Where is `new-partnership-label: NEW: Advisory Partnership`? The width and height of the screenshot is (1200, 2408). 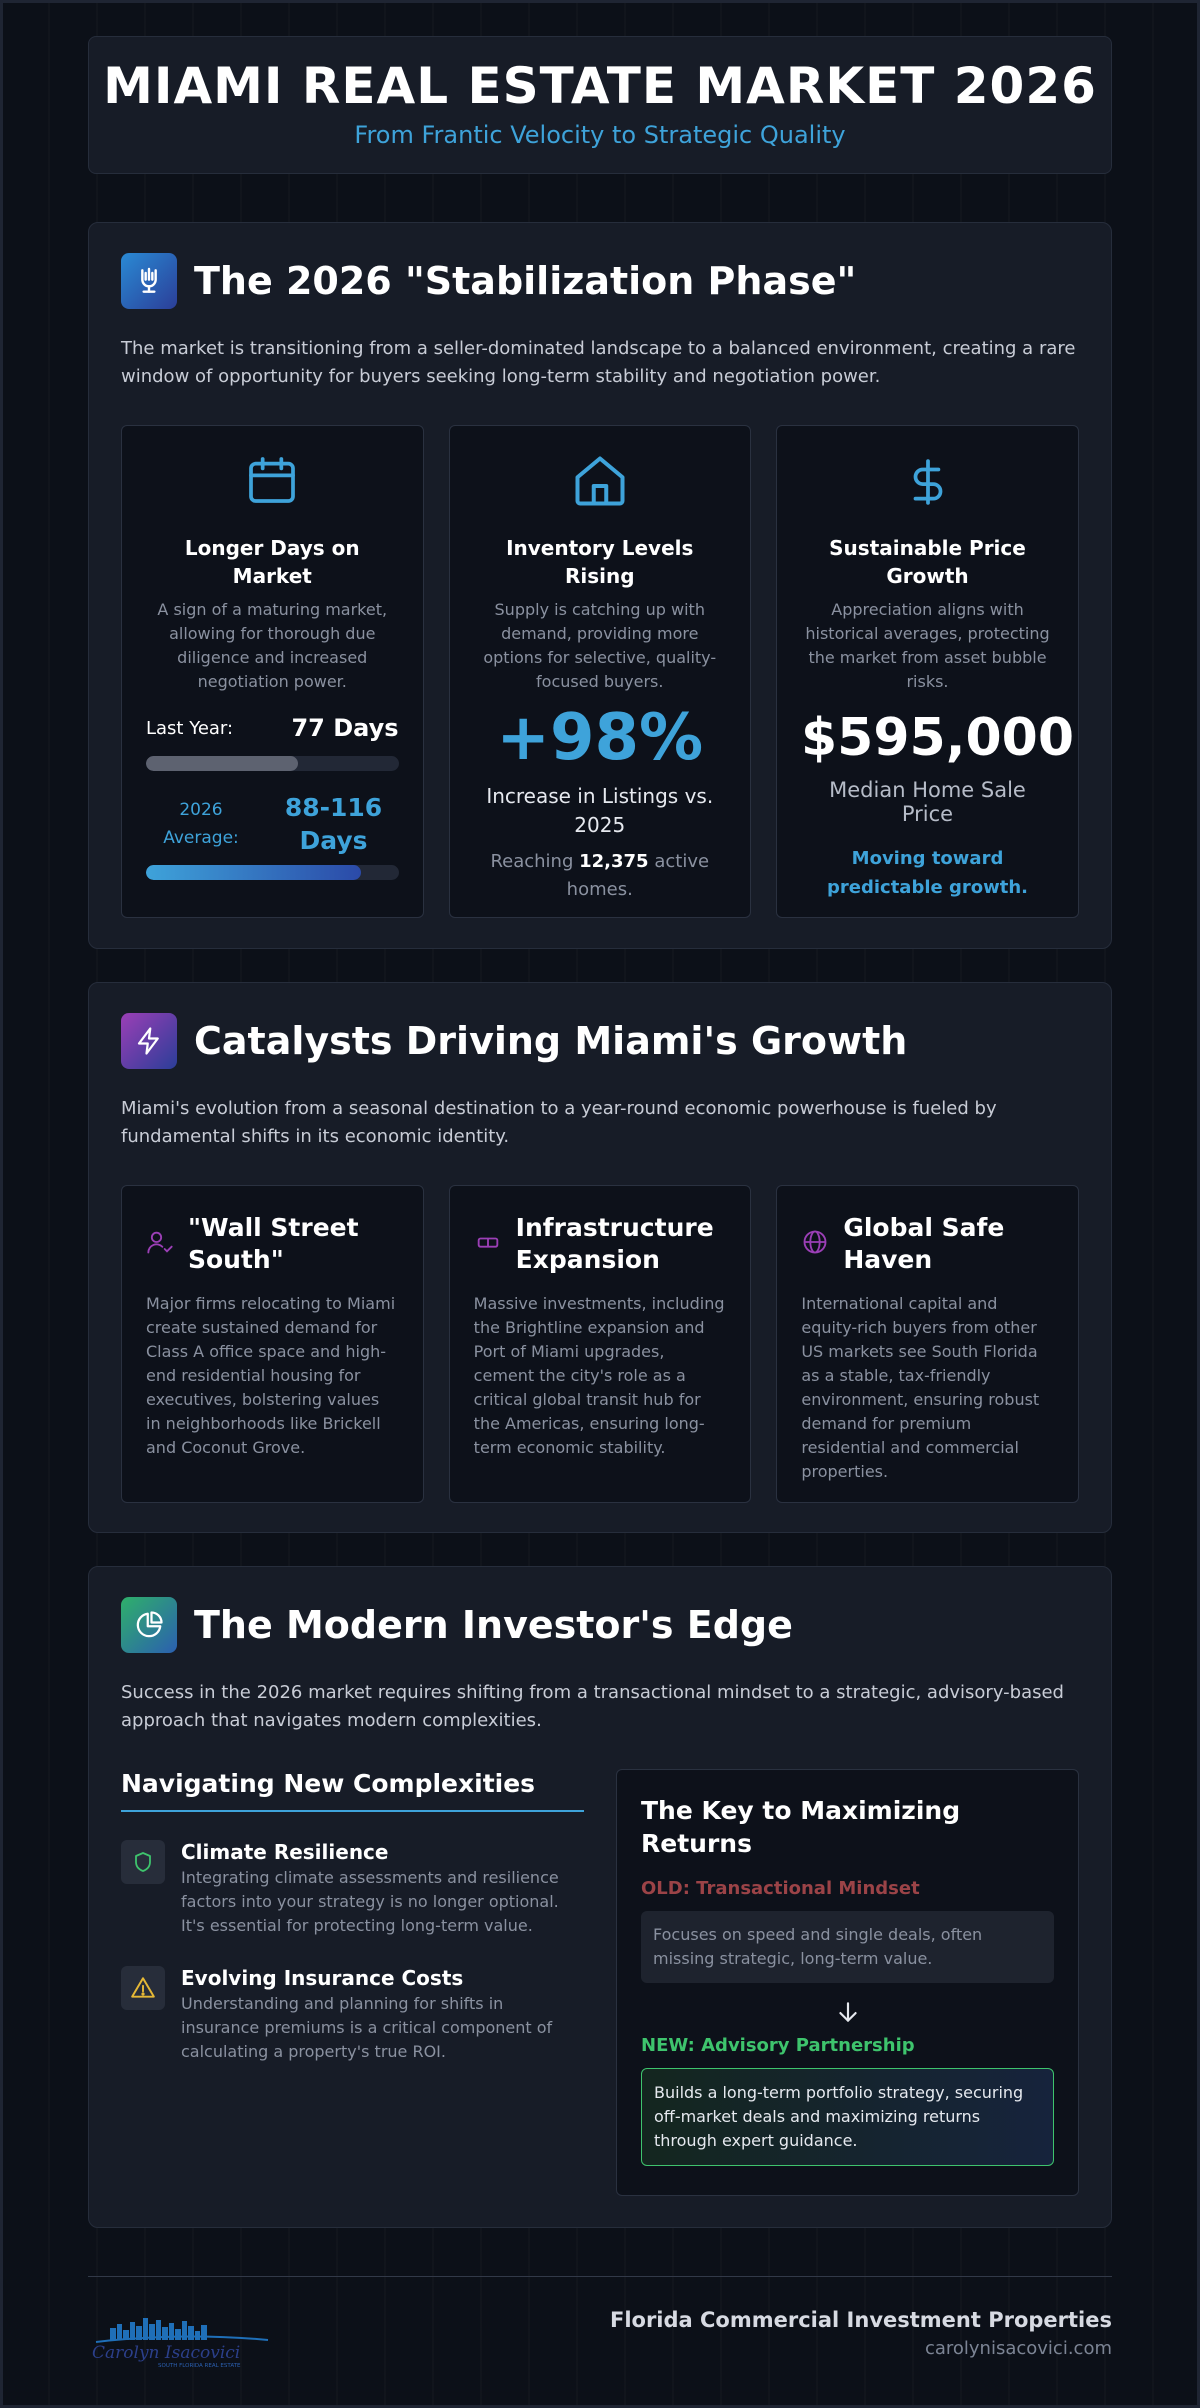
new-partnership-label: NEW: Advisory Partnership is located at coordinates (778, 2045).